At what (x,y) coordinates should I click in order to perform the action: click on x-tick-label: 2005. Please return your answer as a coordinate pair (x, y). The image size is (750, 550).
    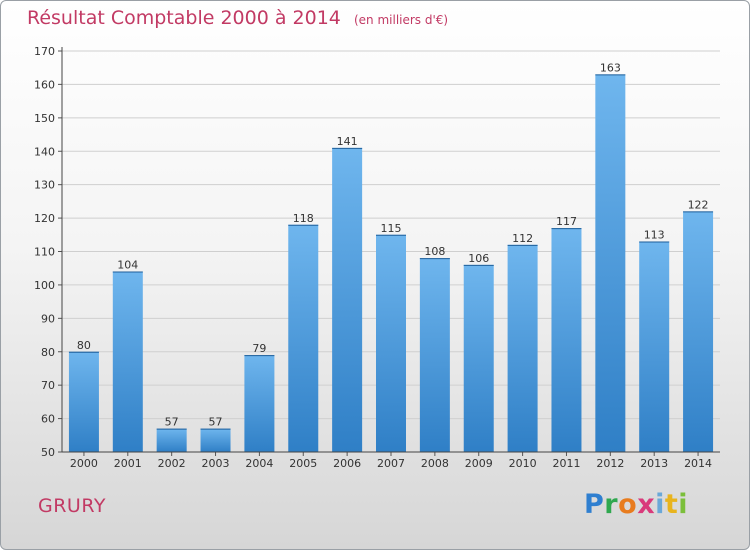
    Looking at the image, I should click on (303, 463).